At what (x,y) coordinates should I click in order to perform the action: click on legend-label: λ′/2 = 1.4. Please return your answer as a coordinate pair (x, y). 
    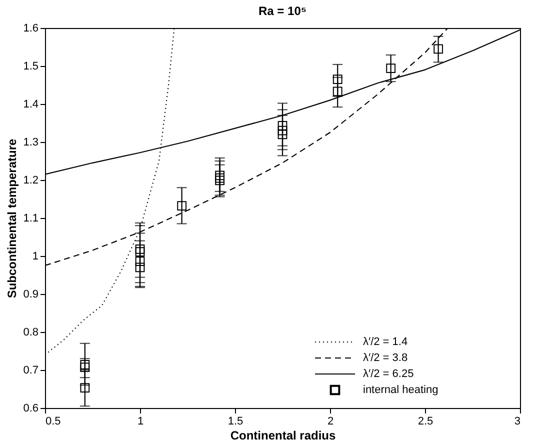
    Looking at the image, I should click on (385, 342).